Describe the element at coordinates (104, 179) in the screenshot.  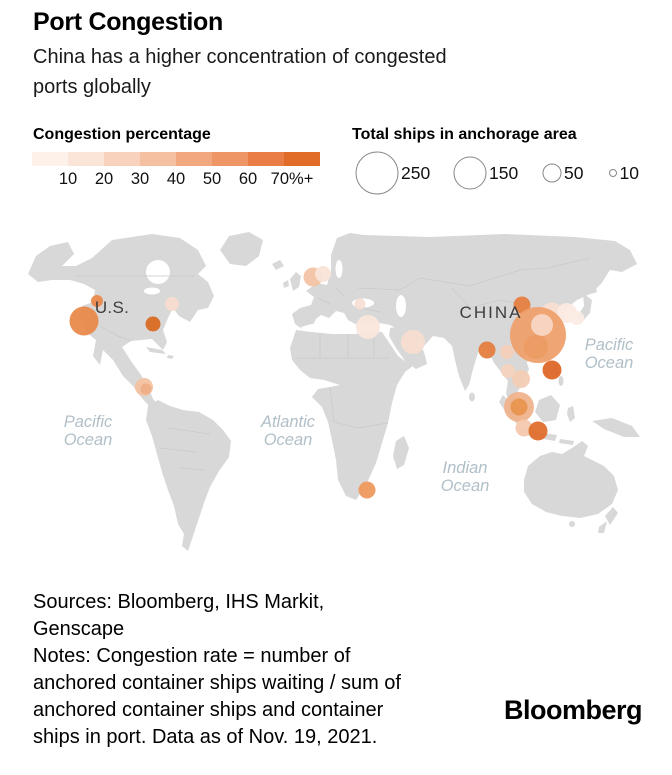
I see `ramp-tick-label: 20` at that location.